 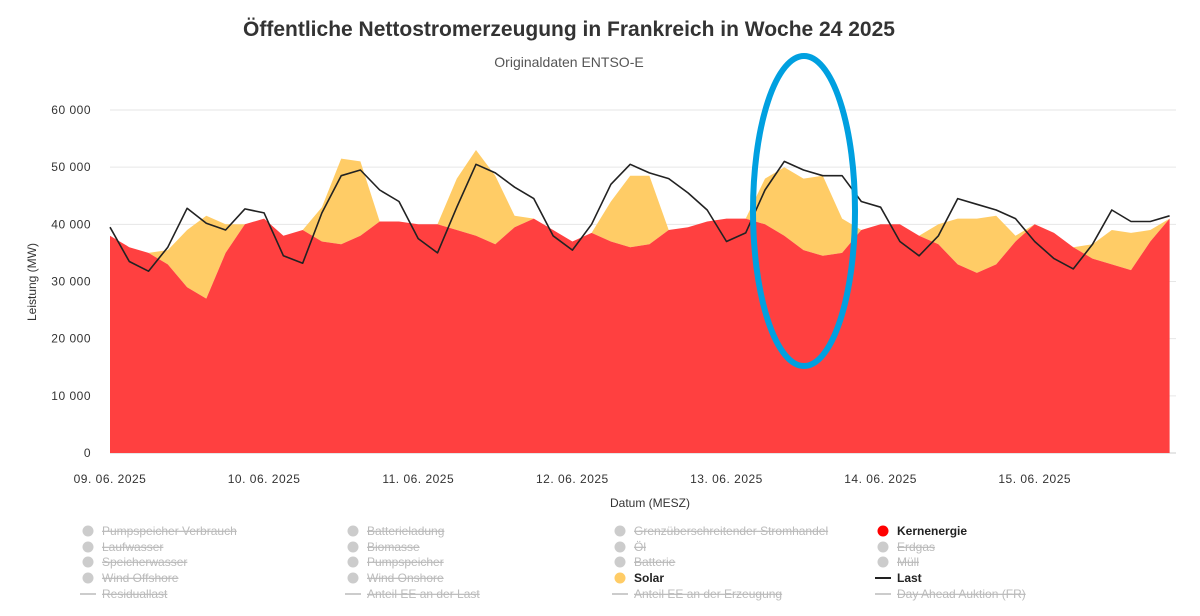 What do you see at coordinates (655, 562) in the screenshot?
I see `legend-label: Batterie` at bounding box center [655, 562].